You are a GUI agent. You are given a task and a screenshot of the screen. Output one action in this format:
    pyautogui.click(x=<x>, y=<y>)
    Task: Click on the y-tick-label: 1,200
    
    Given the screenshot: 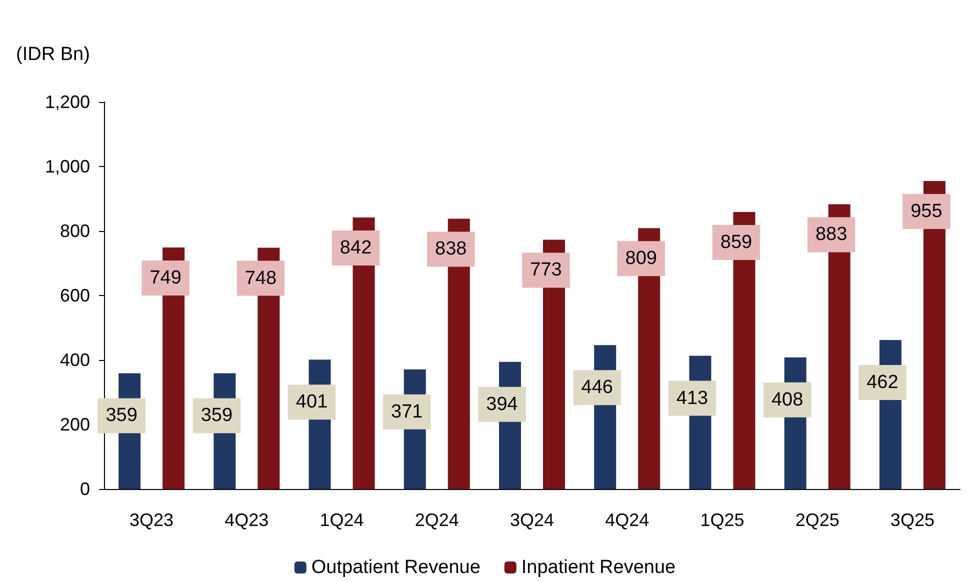 What is the action you would take?
    pyautogui.click(x=67, y=102)
    